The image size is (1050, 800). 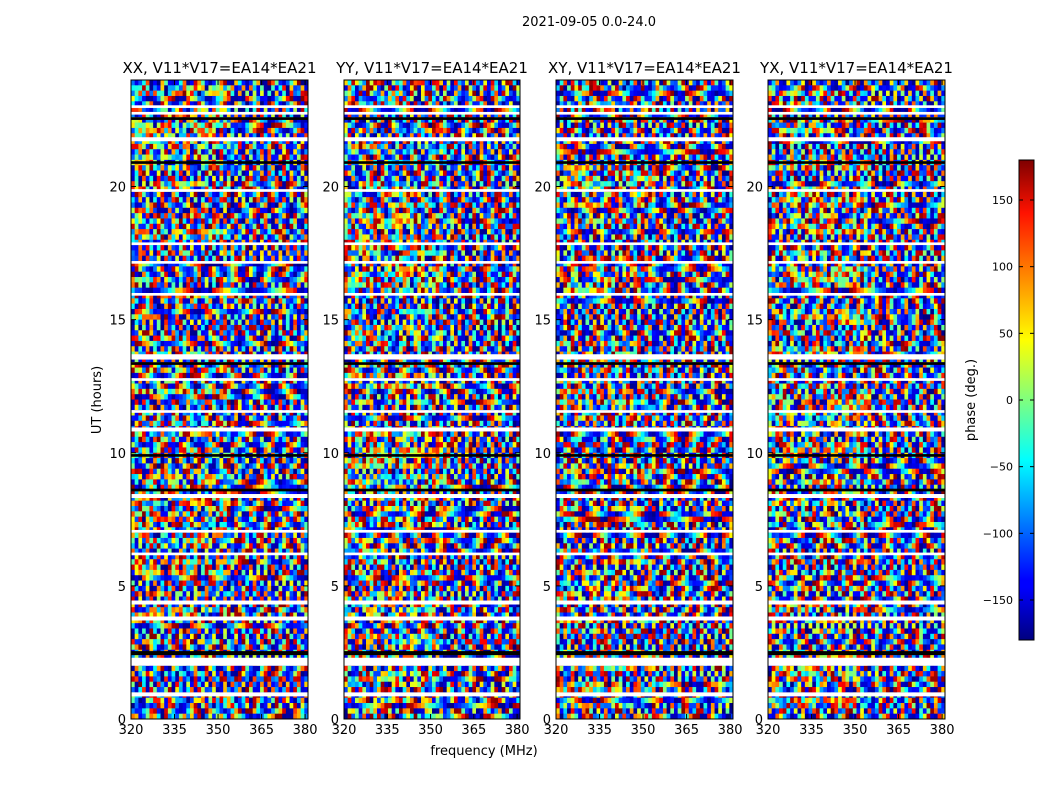 What do you see at coordinates (644, 68) in the screenshot?
I see `panel-title: XY, V11*V17=EA14*EA21` at bounding box center [644, 68].